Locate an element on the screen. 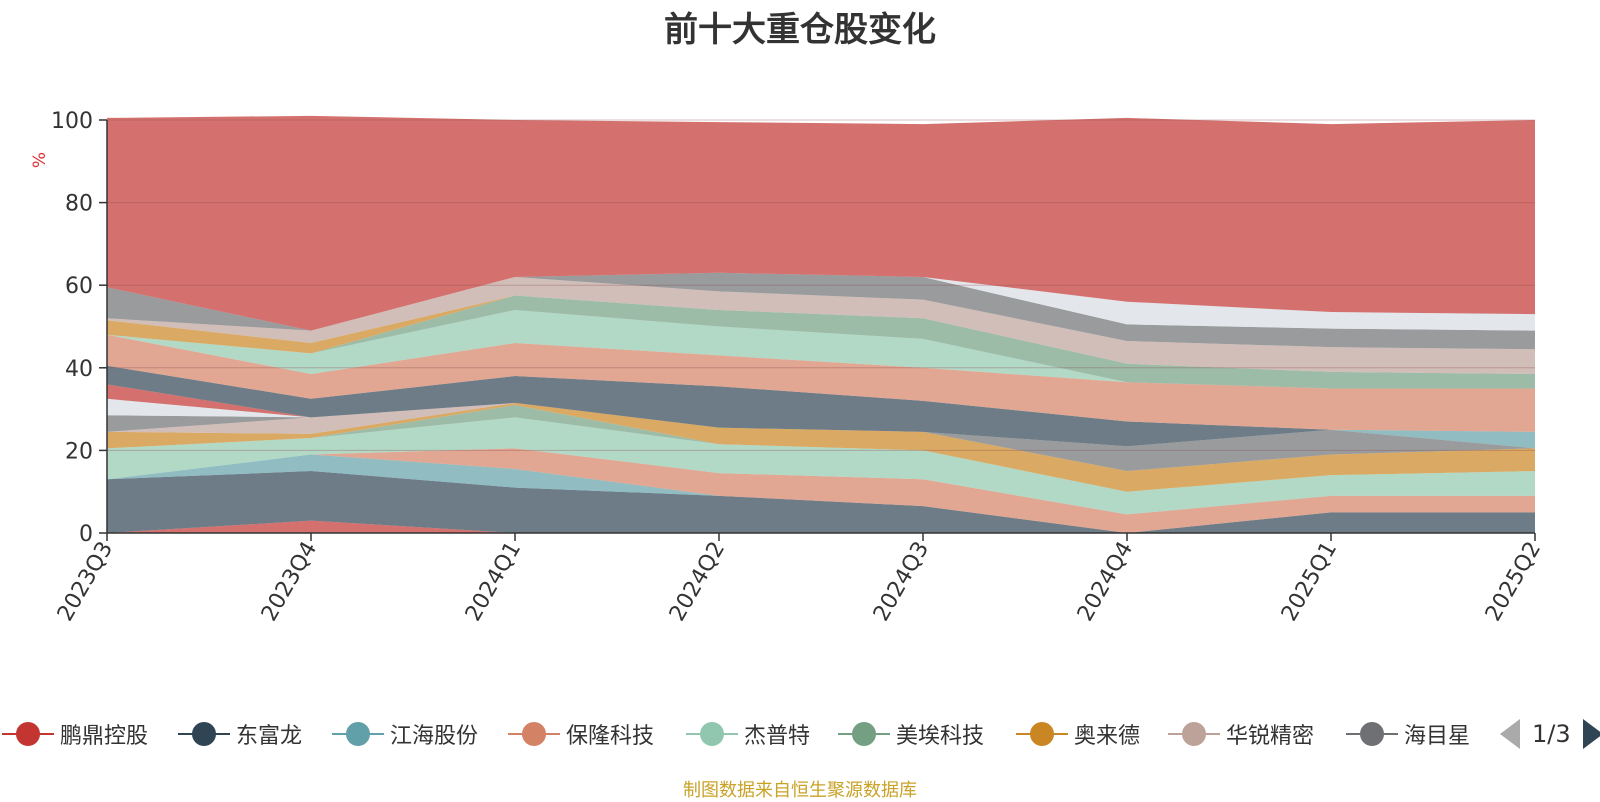 The height and width of the screenshot is (802, 1600). legend-item: 东富龙 is located at coordinates (240, 734).